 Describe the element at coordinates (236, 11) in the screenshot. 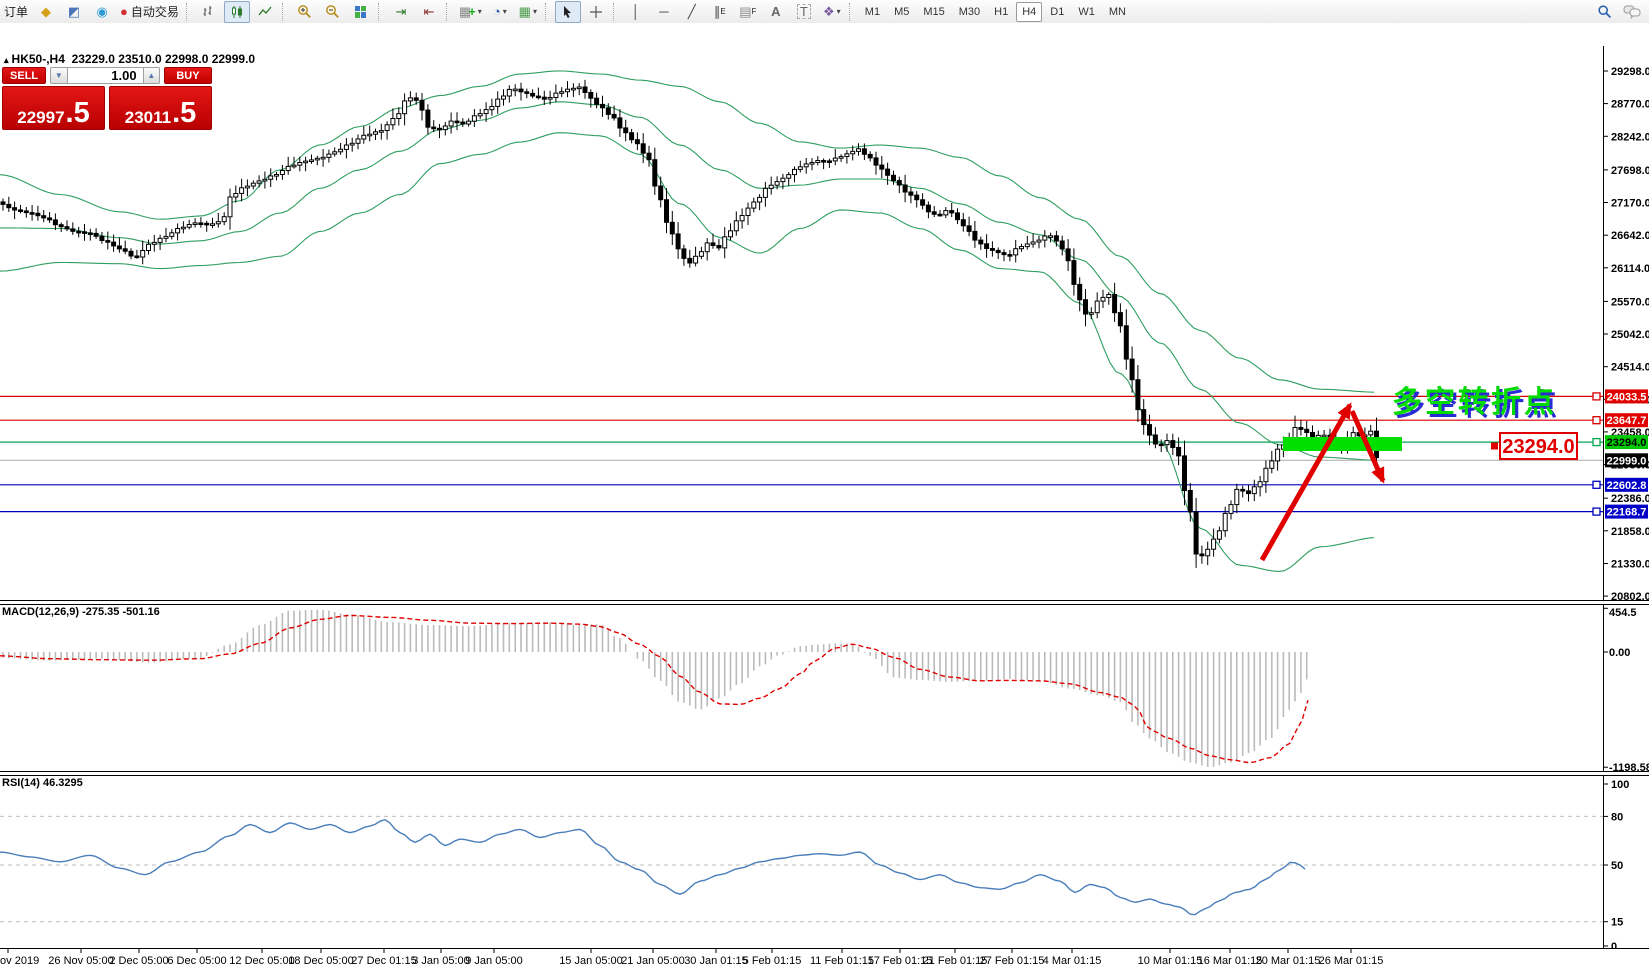

I see `candlestick-chart-button` at that location.